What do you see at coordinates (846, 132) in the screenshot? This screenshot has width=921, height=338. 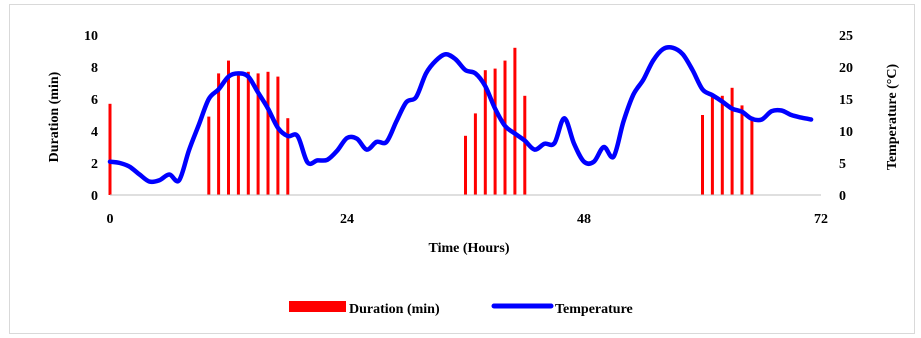 I see `y-right-tick-label: 10` at bounding box center [846, 132].